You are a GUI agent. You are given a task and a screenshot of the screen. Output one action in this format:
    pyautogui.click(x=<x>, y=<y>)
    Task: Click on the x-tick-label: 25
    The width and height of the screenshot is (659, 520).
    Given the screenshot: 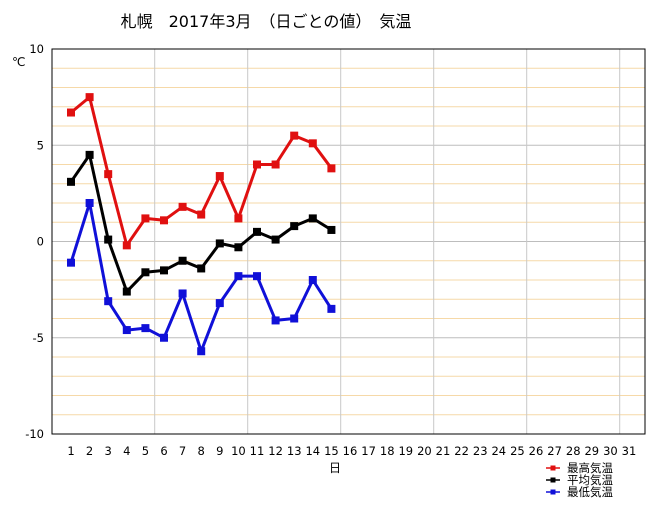 What is the action you would take?
    pyautogui.click(x=517, y=451)
    